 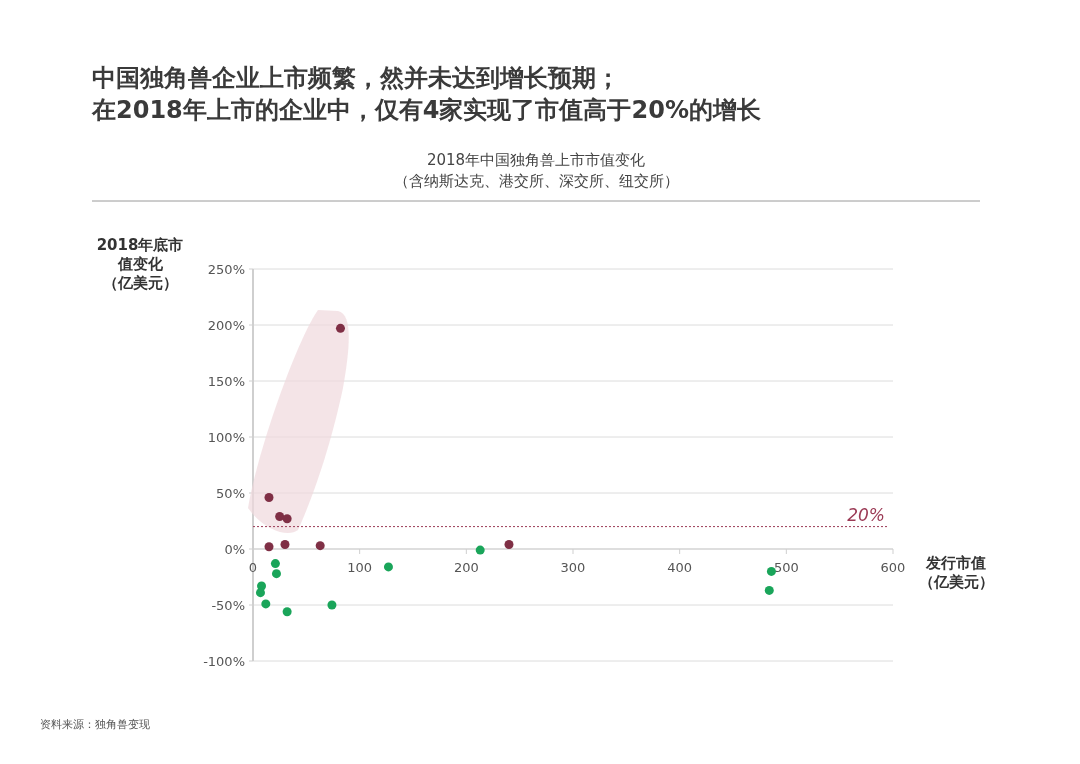 What do you see at coordinates (466, 567) in the screenshot?
I see `x-tick-label: 200` at bounding box center [466, 567].